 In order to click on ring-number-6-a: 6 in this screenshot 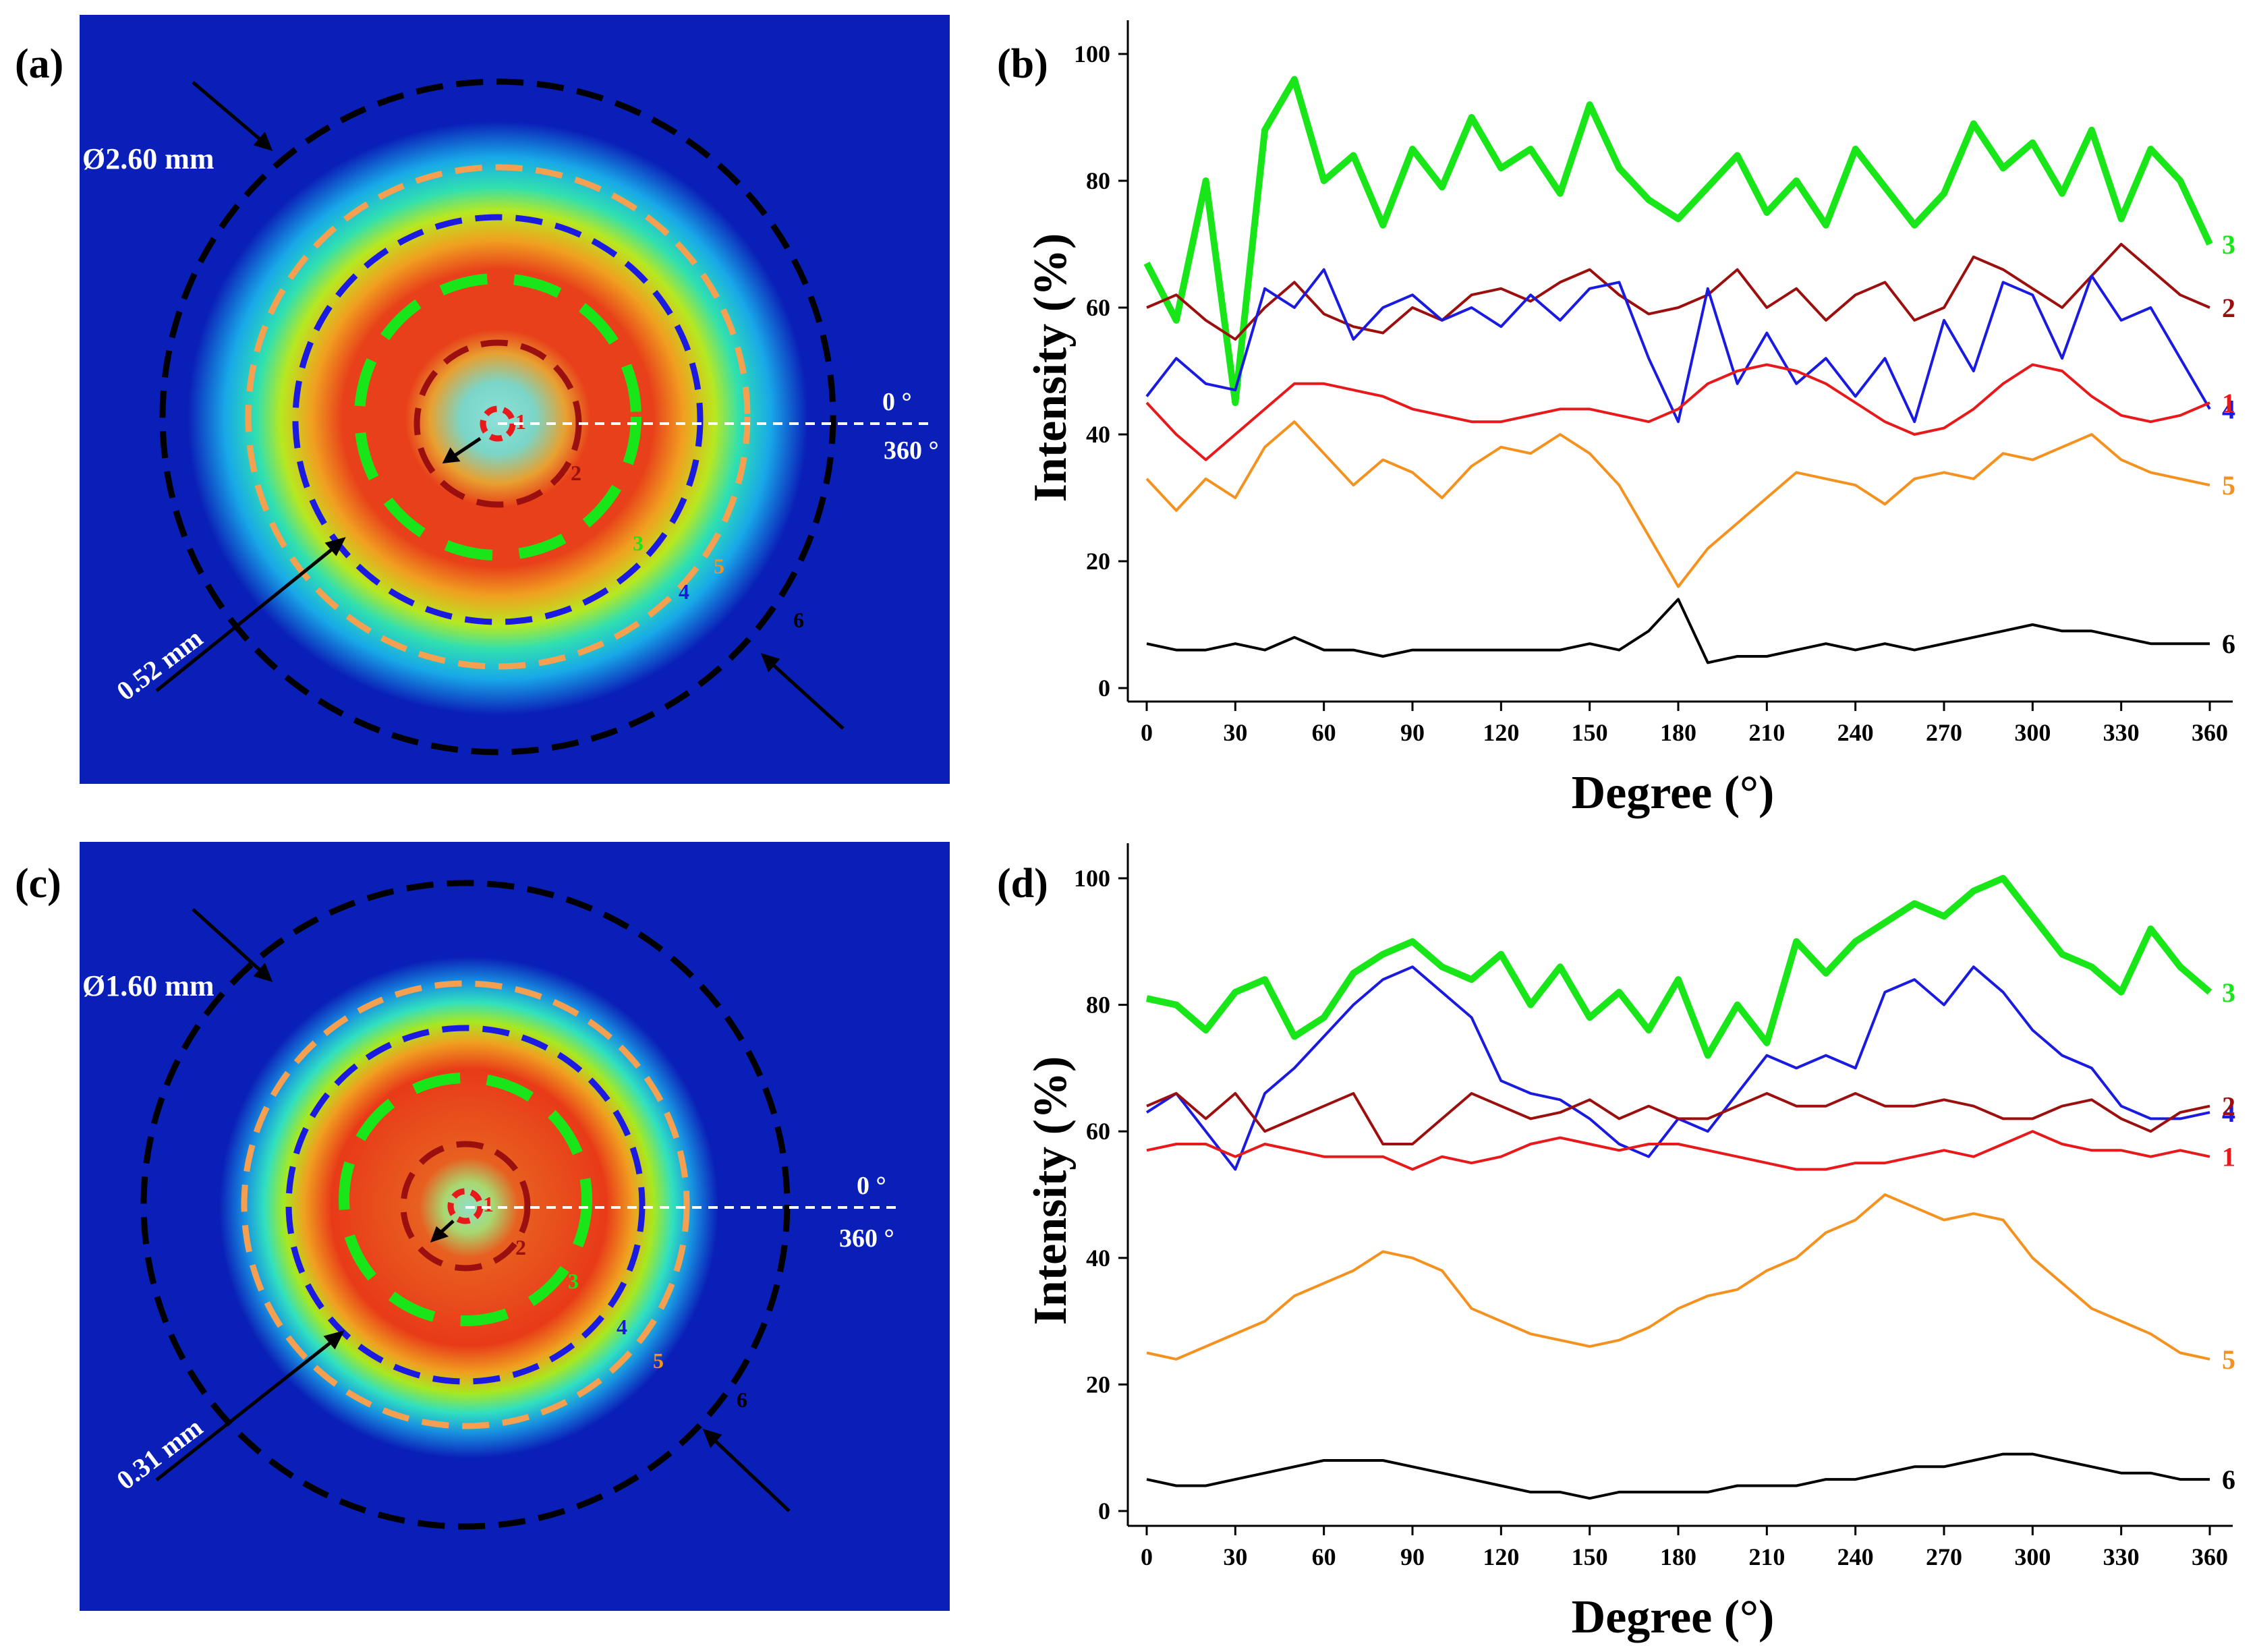, I will do `click(798, 620)`.